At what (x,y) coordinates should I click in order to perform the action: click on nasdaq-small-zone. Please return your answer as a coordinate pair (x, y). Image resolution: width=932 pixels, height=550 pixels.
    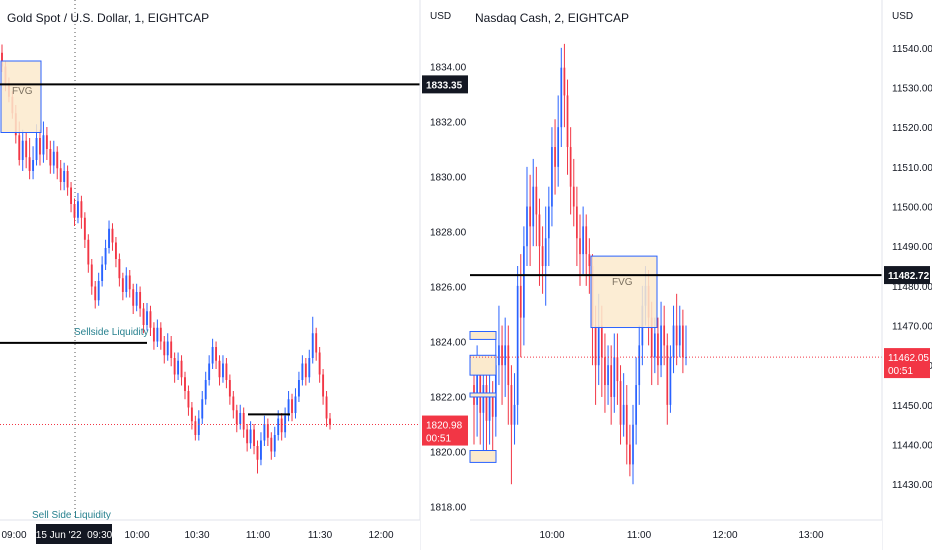
    Looking at the image, I should click on (483, 335).